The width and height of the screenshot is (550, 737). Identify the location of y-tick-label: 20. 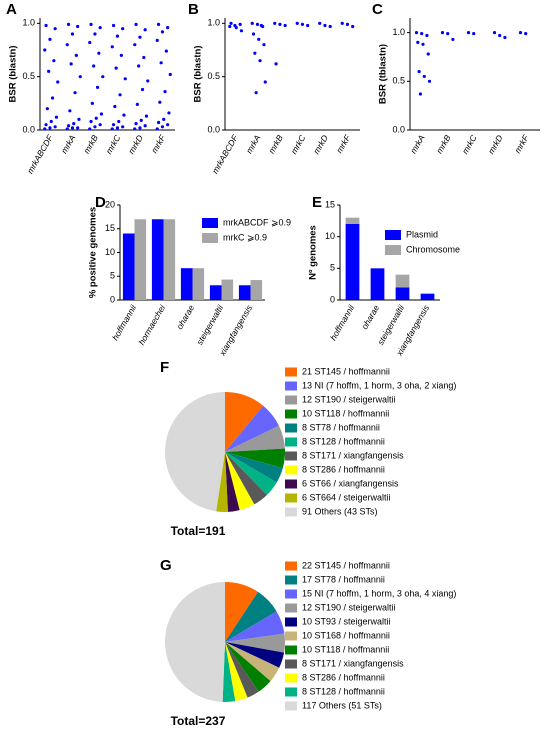
(110, 204).